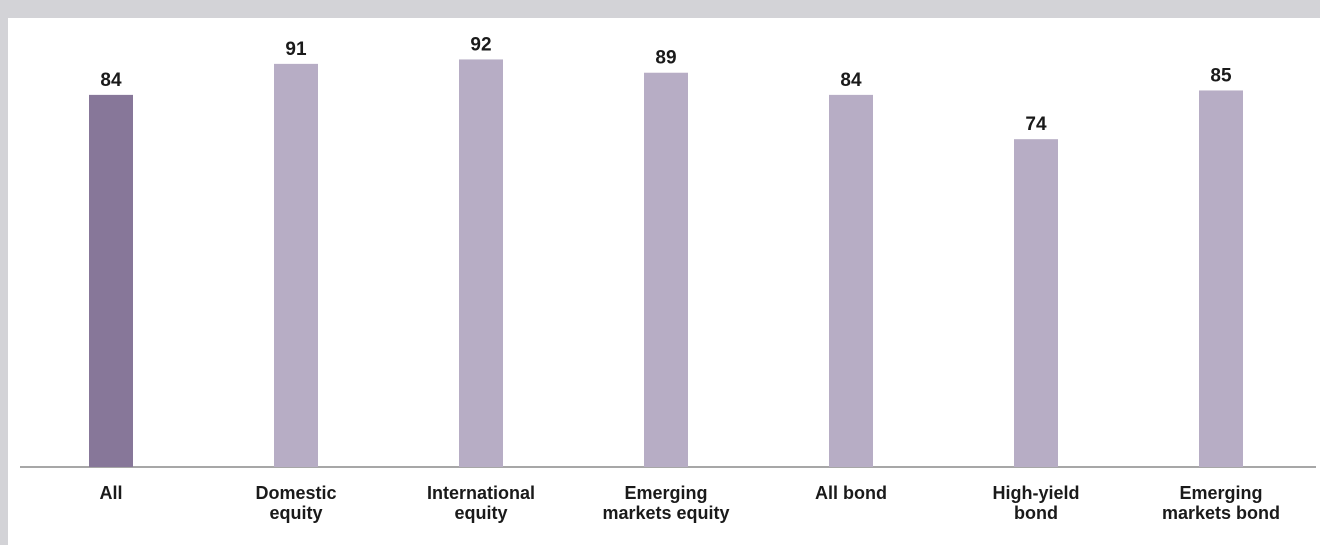 The width and height of the screenshot is (1320, 545). I want to click on x-tick-label-3-line-1: markets equity, so click(665, 513).